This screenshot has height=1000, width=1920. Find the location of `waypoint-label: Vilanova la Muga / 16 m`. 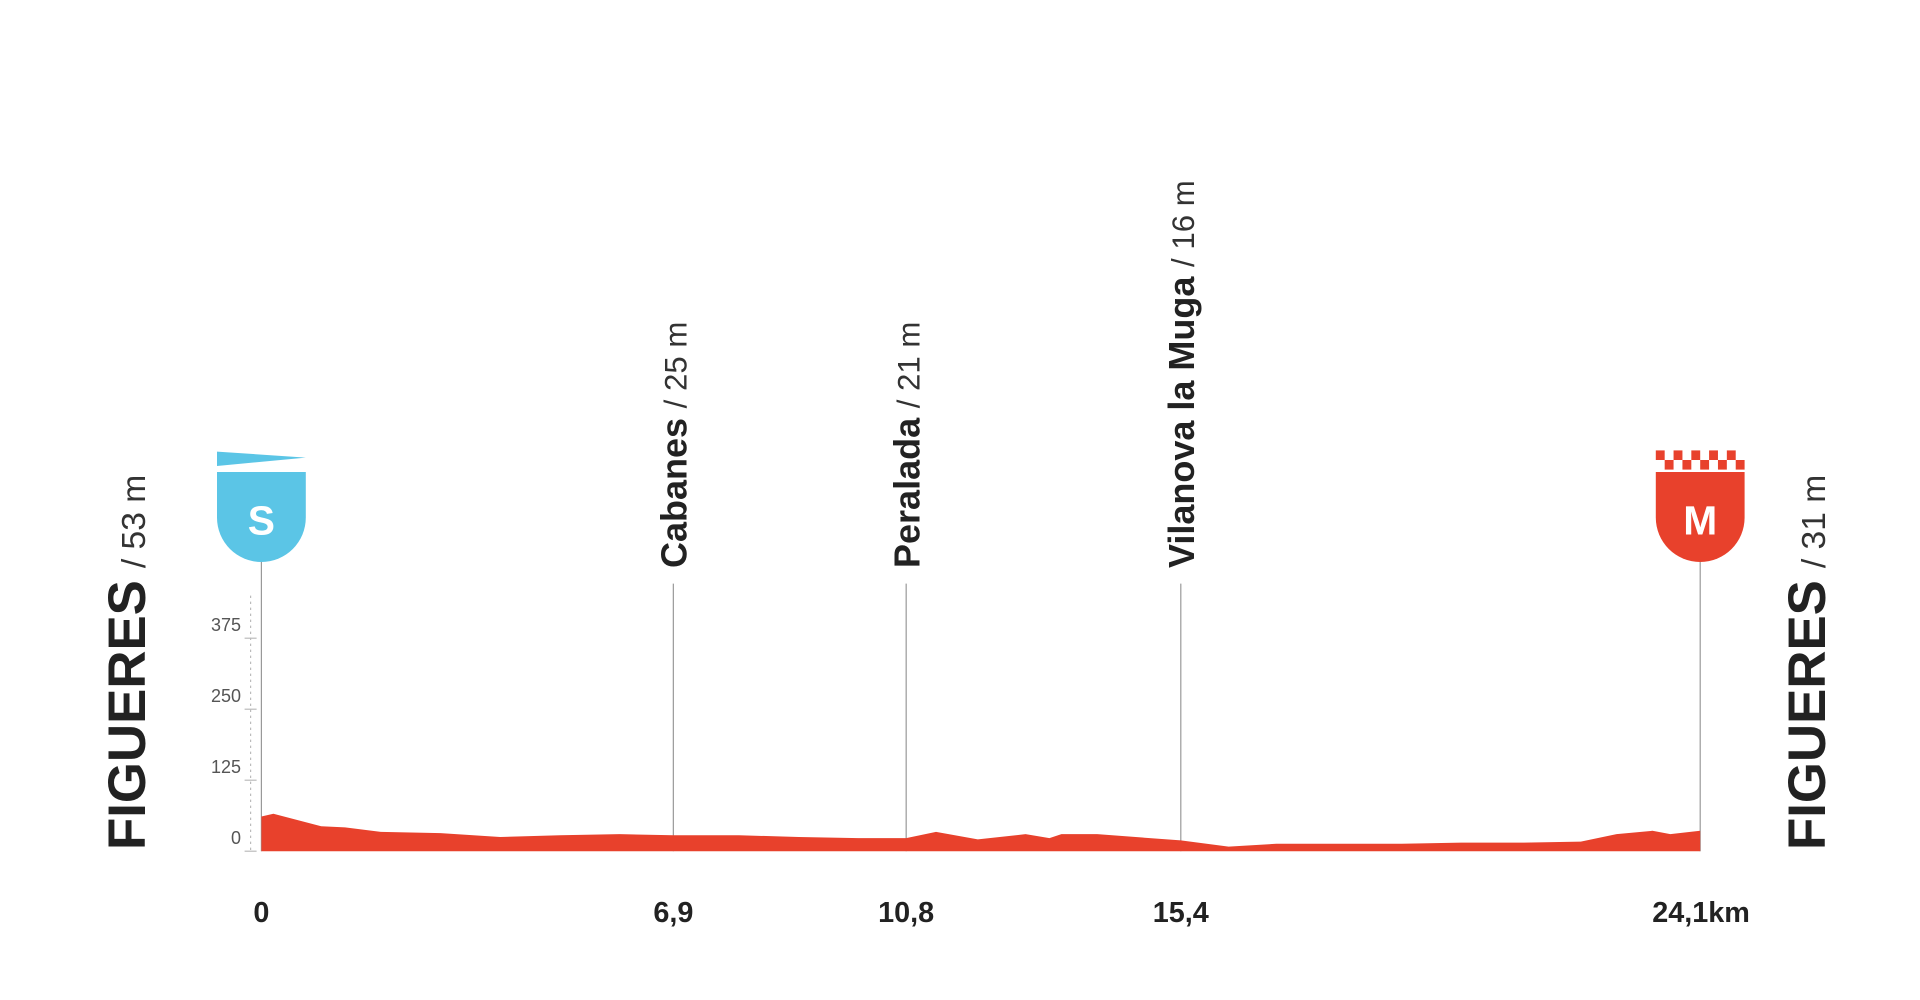

waypoint-label: Vilanova la Muga / 16 m is located at coordinates (1181, 374).